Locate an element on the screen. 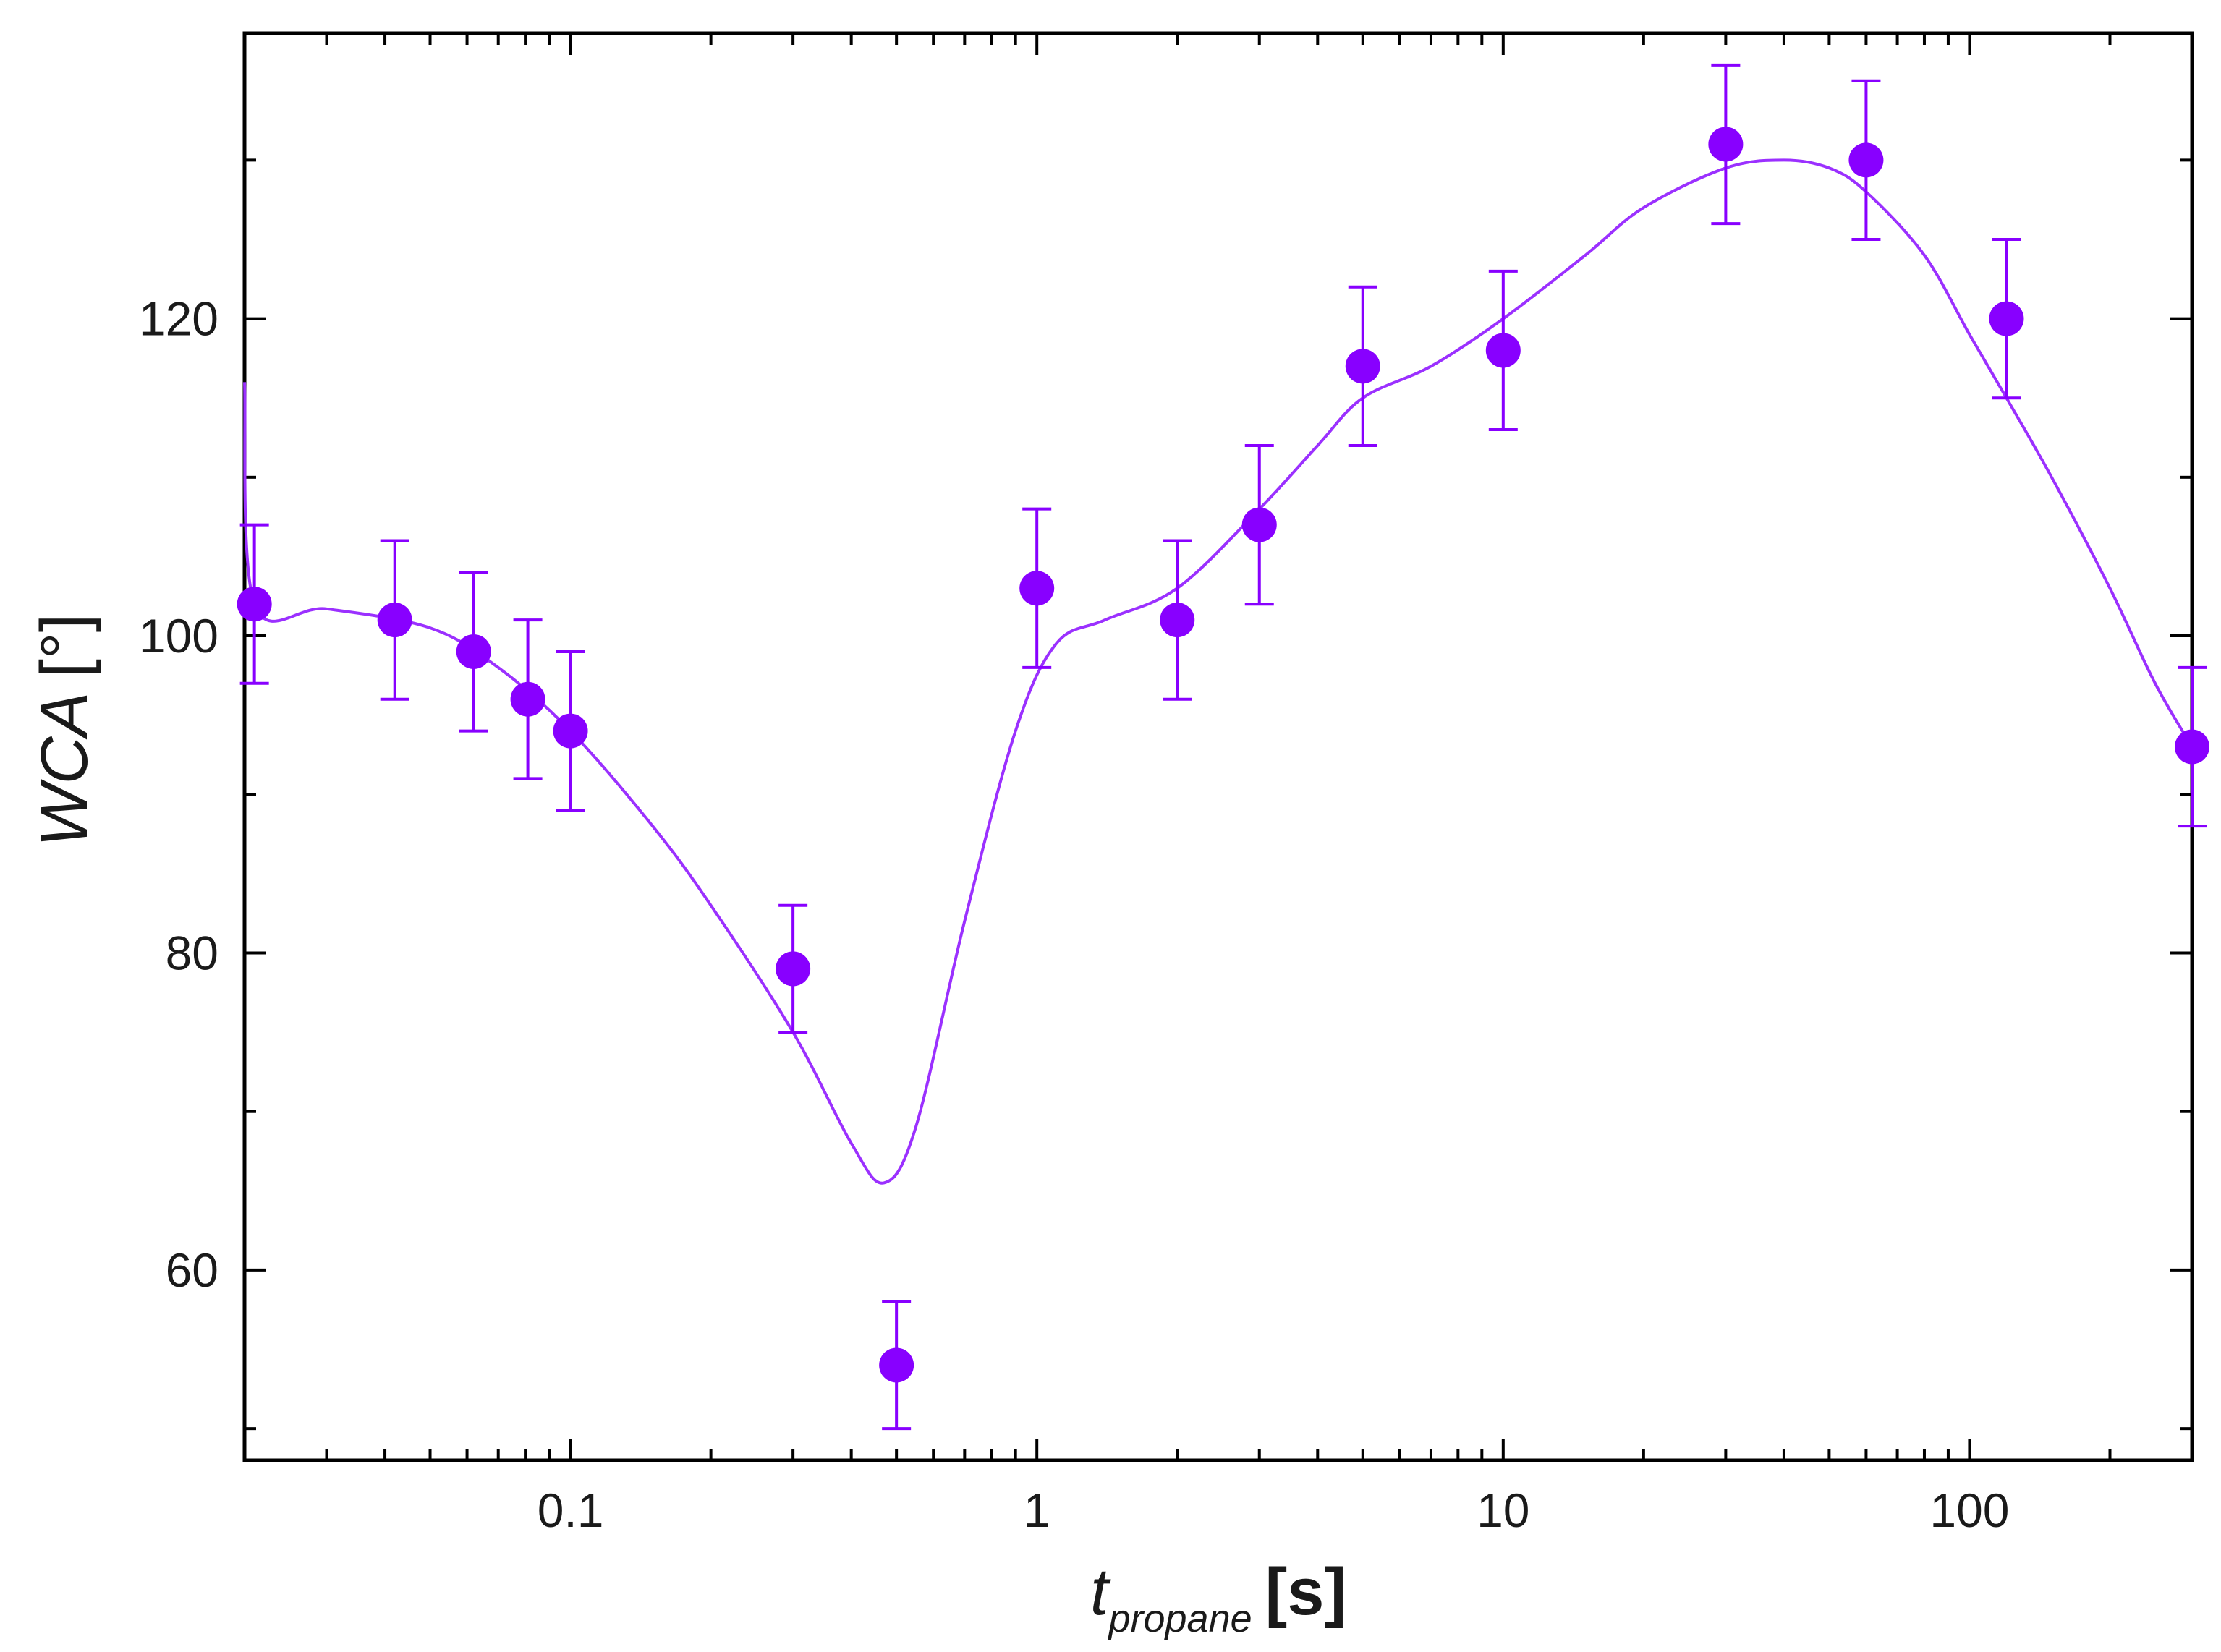 The height and width of the screenshot is (1652, 2221). x-axis-title: tpropane [s] is located at coordinates (1218, 1597).